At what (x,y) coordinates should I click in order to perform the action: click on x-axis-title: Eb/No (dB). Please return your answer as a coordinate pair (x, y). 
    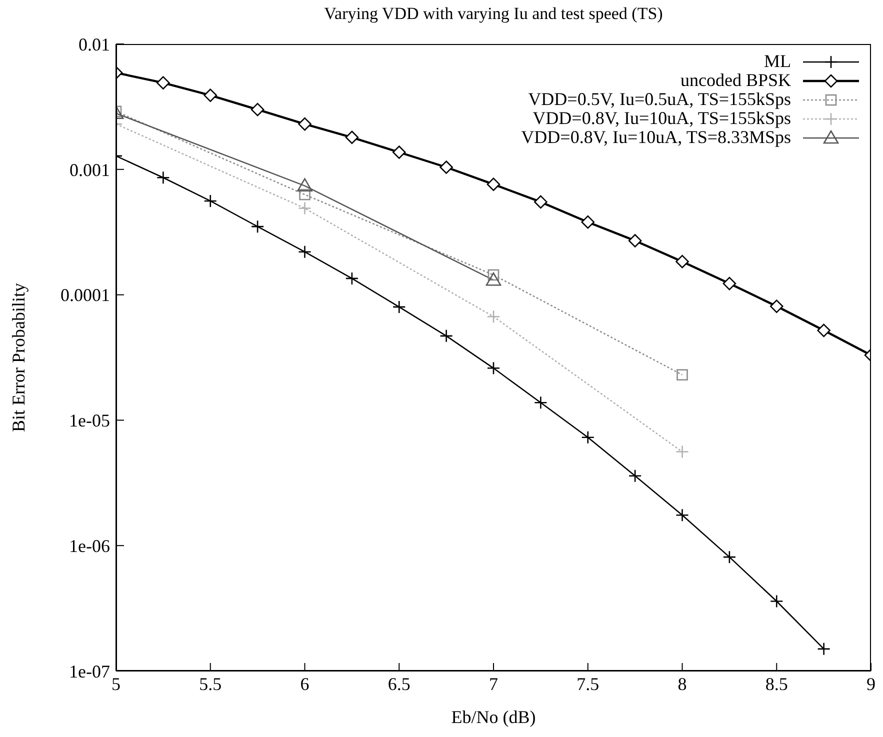
    Looking at the image, I should click on (493, 717).